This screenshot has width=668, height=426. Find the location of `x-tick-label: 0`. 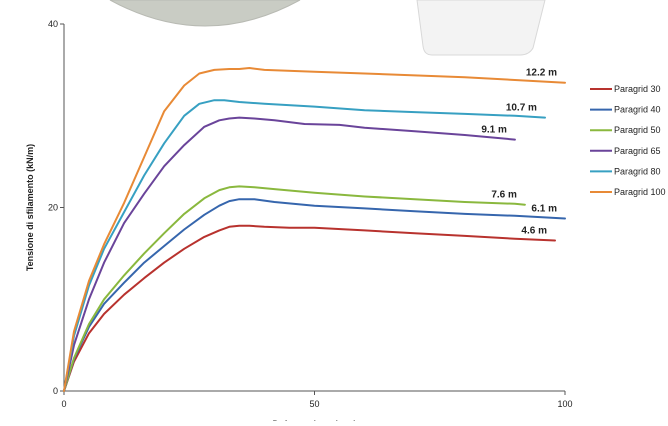

x-tick-label: 0 is located at coordinates (63, 404).